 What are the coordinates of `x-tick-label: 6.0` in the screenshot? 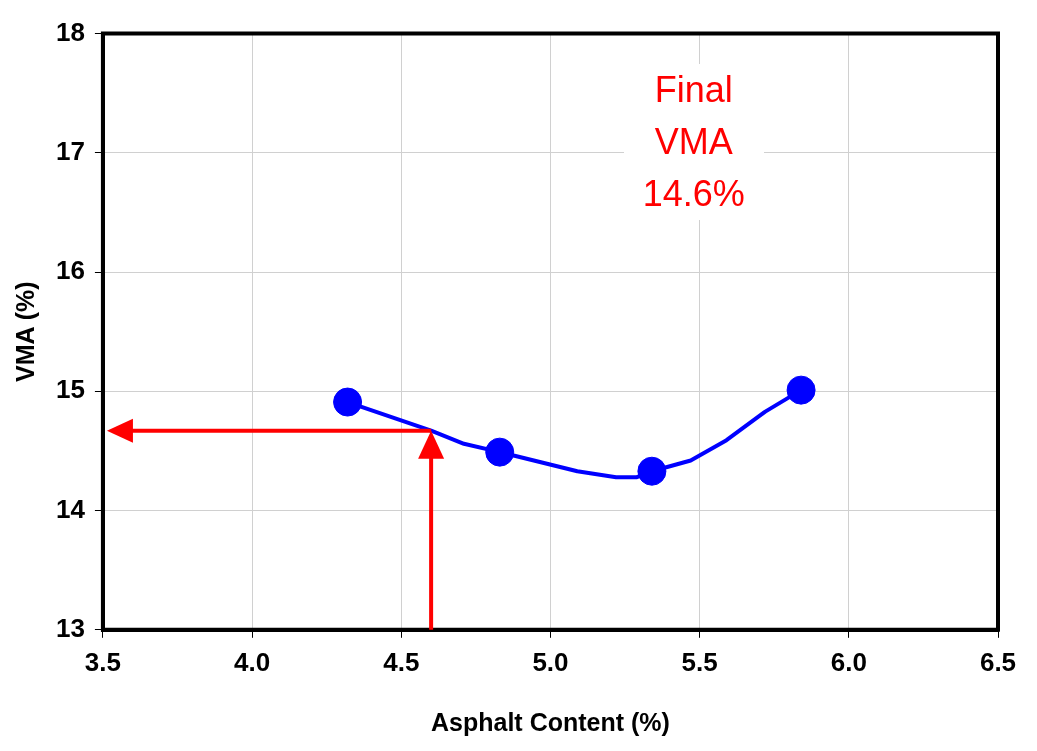 It's located at (848, 661).